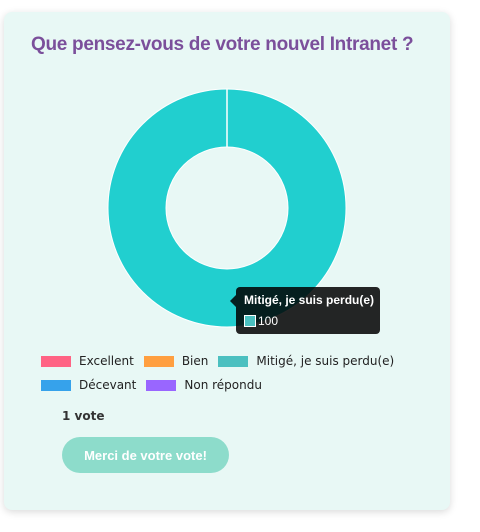  I want to click on legend-item-excellent: Excellent, so click(87, 361).